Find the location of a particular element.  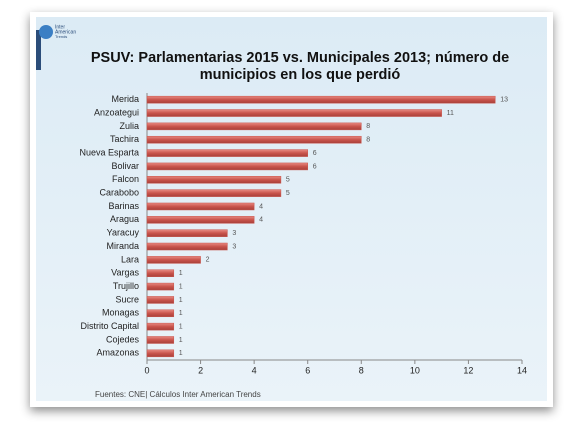

y-tick-label: Amazonas is located at coordinates (117, 353).